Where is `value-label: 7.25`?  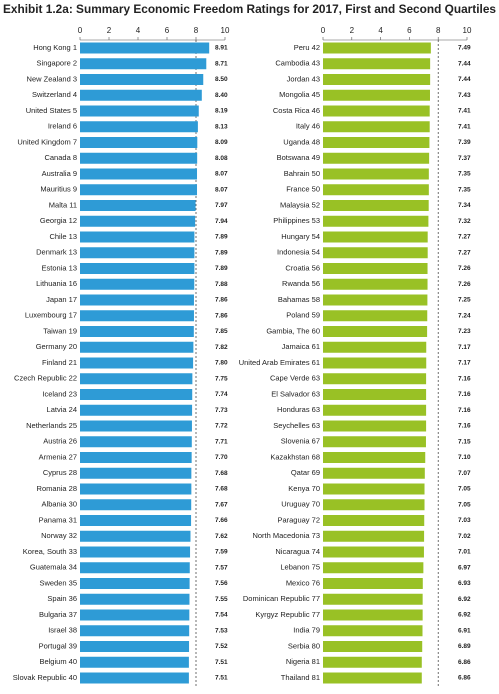
value-label: 7.25 is located at coordinates (464, 300).